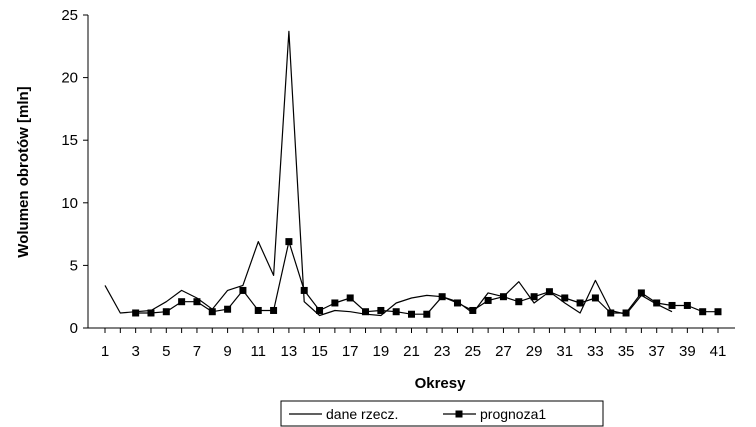 This screenshot has width=756, height=427. What do you see at coordinates (626, 351) in the screenshot?
I see `x-tick-label: 35` at bounding box center [626, 351].